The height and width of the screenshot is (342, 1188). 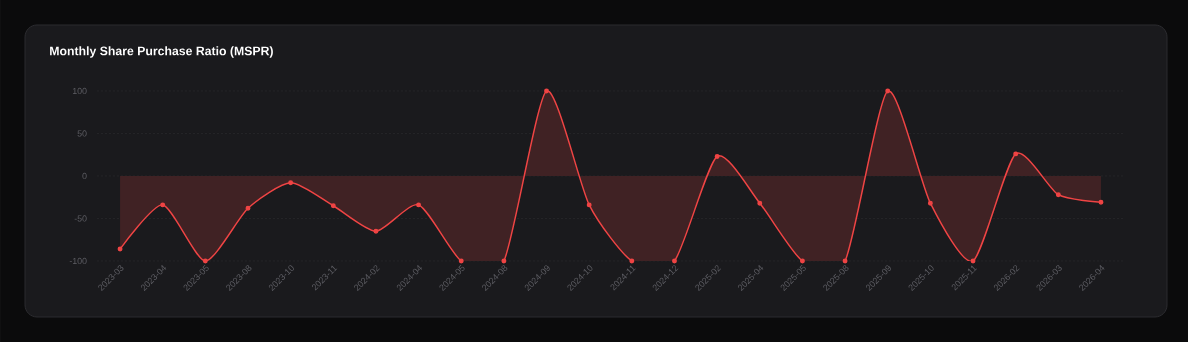 What do you see at coordinates (78, 261) in the screenshot?
I see `y-tick-label: -100` at bounding box center [78, 261].